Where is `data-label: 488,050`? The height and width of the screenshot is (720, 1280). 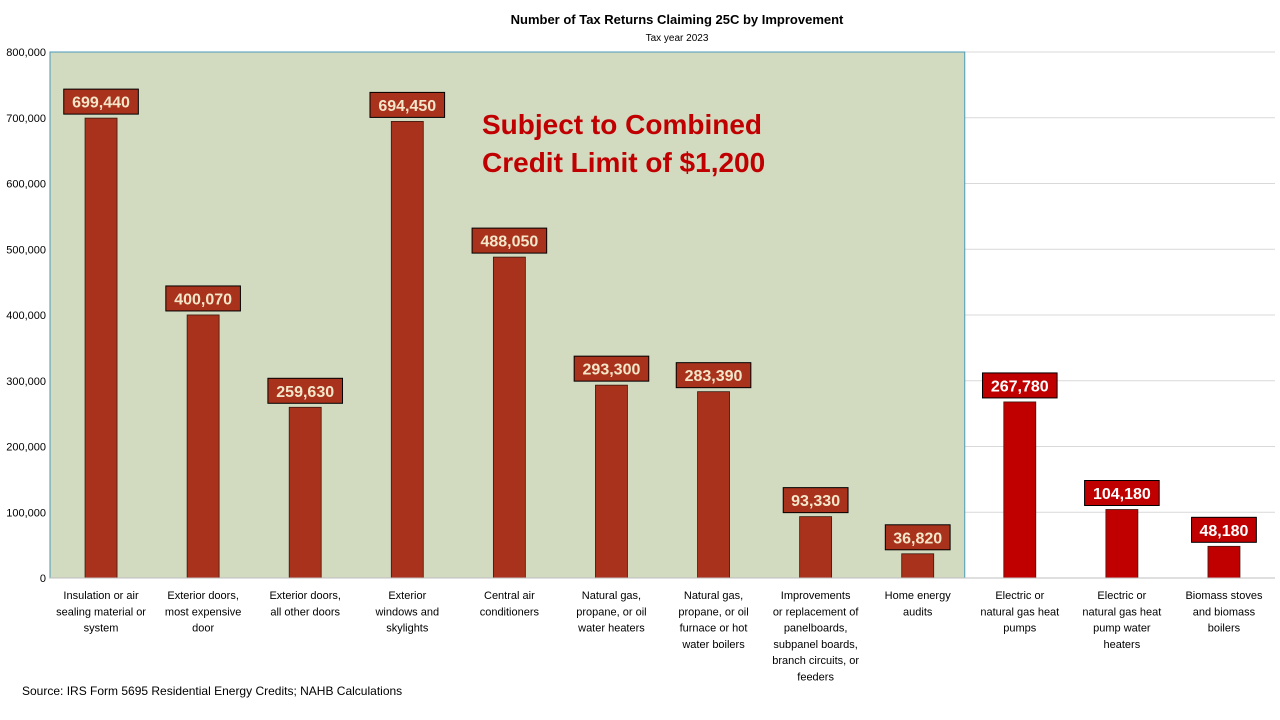 data-label: 488,050 is located at coordinates (509, 242).